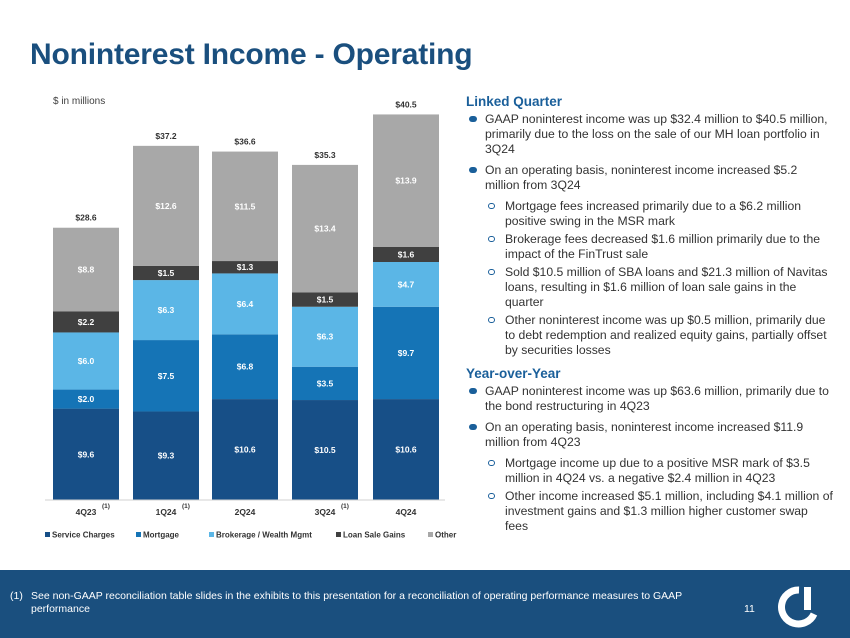 The width and height of the screenshot is (850, 638). I want to click on legend-label: Service Charges, so click(83, 535).